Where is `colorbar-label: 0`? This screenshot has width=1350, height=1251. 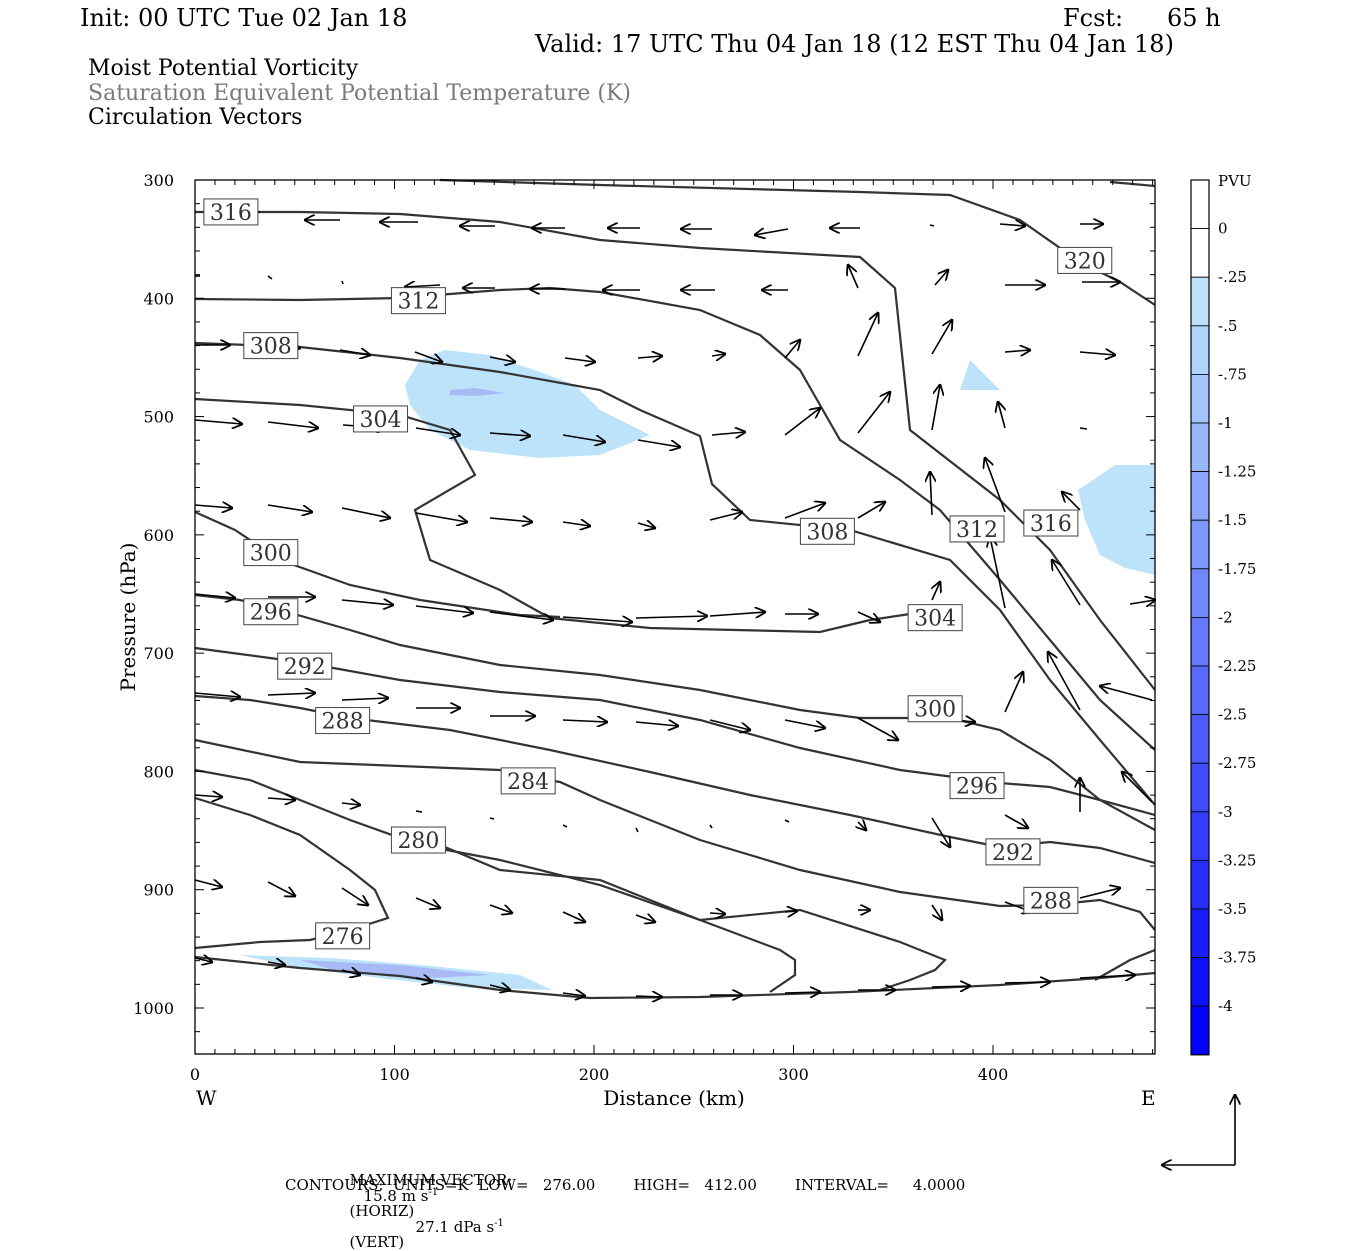
colorbar-label: 0 is located at coordinates (1223, 229).